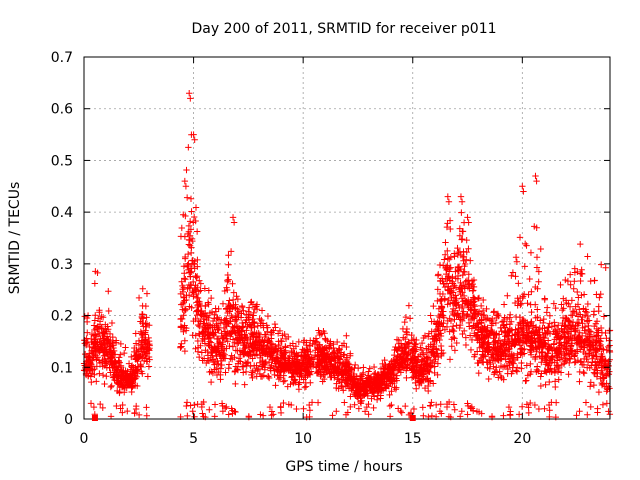 The height and width of the screenshot is (480, 640). What do you see at coordinates (303, 439) in the screenshot?
I see `x-tick-label: 10` at bounding box center [303, 439].